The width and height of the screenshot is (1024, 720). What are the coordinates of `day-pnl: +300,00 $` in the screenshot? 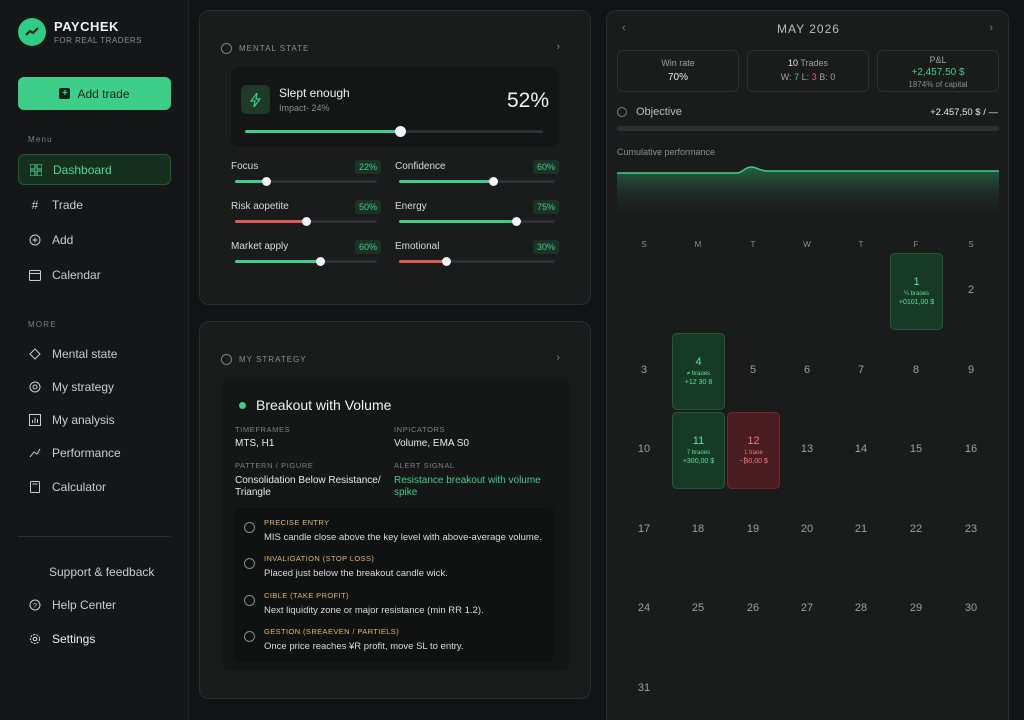 It's located at (698, 461).